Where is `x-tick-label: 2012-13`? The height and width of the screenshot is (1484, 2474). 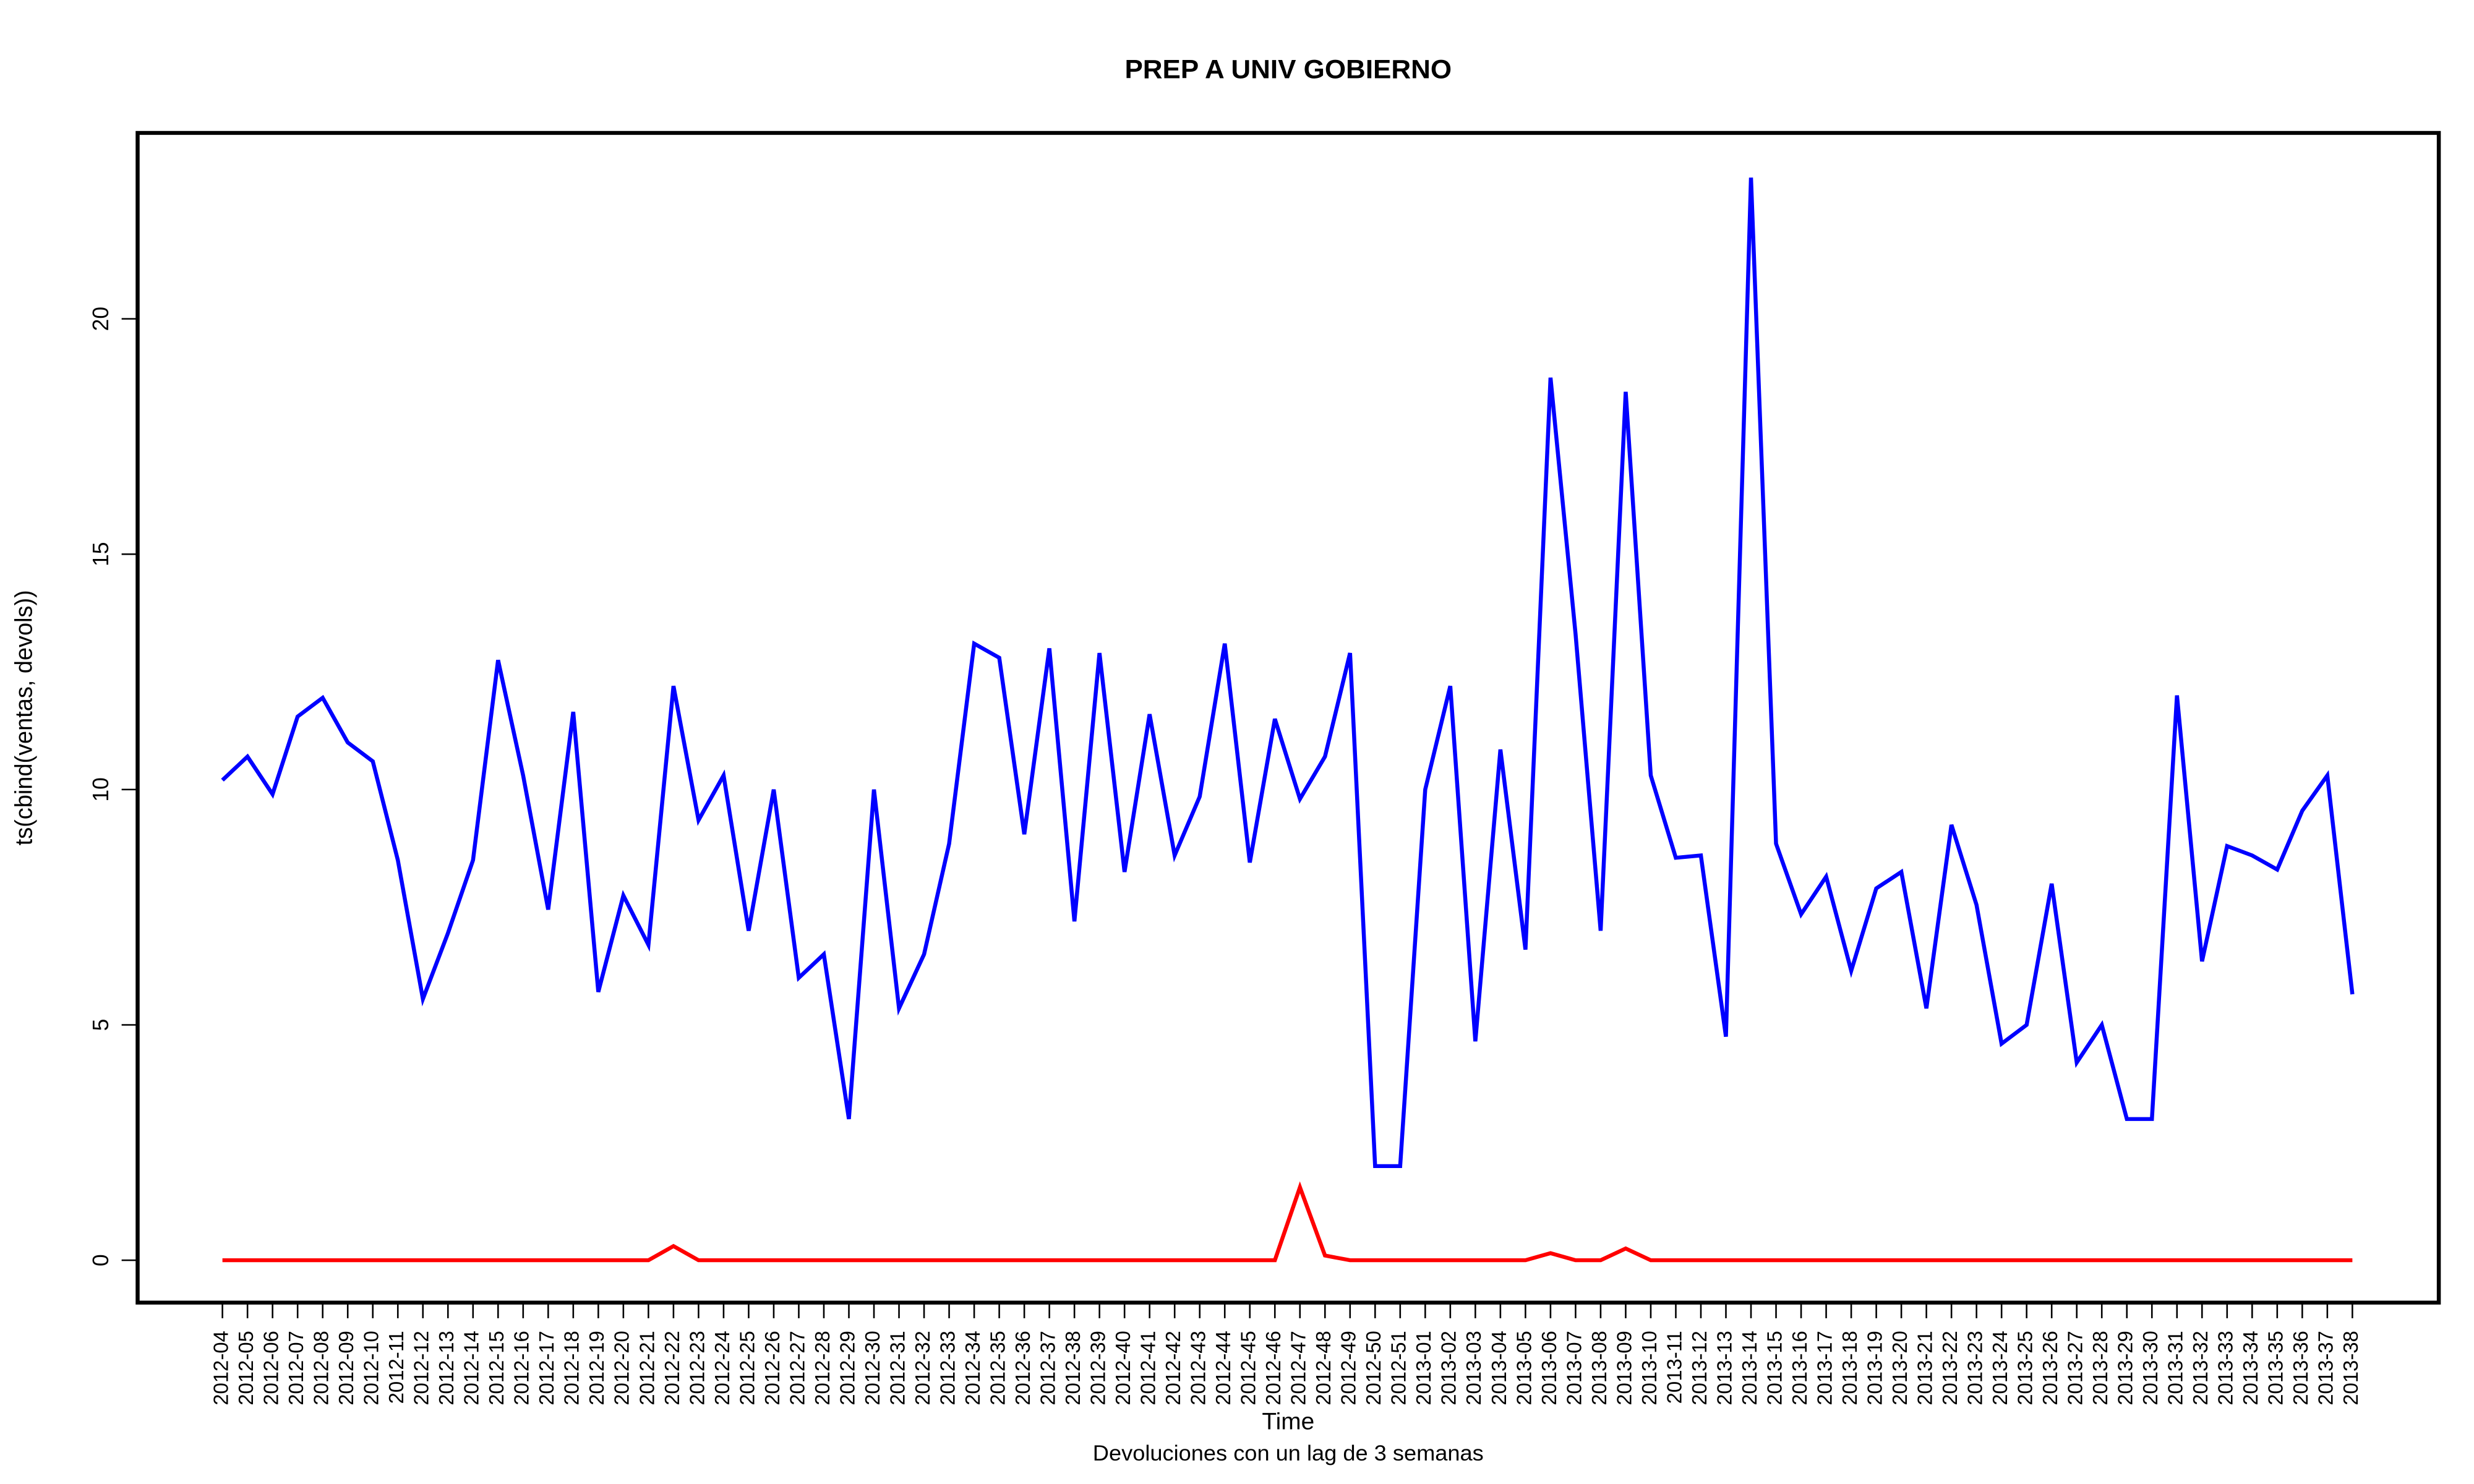 x-tick-label: 2012-13 is located at coordinates (446, 1368).